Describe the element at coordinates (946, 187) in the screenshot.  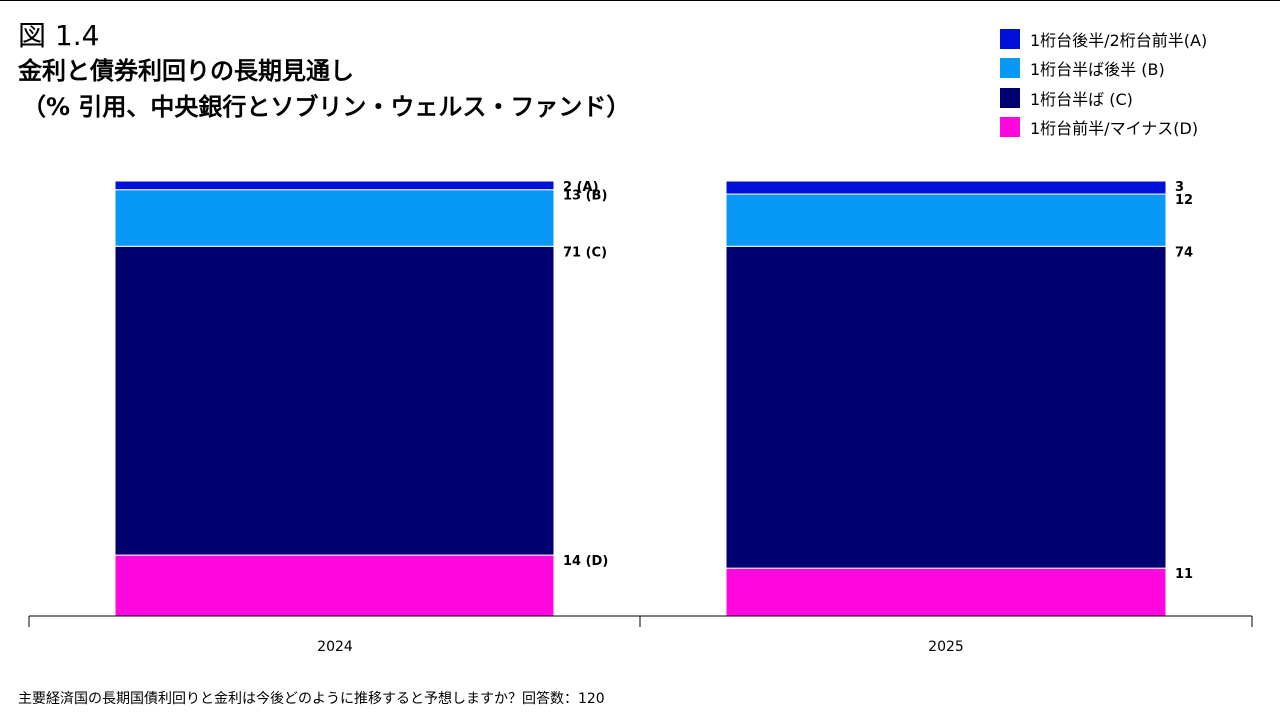
I see `bar-2025-a` at that location.